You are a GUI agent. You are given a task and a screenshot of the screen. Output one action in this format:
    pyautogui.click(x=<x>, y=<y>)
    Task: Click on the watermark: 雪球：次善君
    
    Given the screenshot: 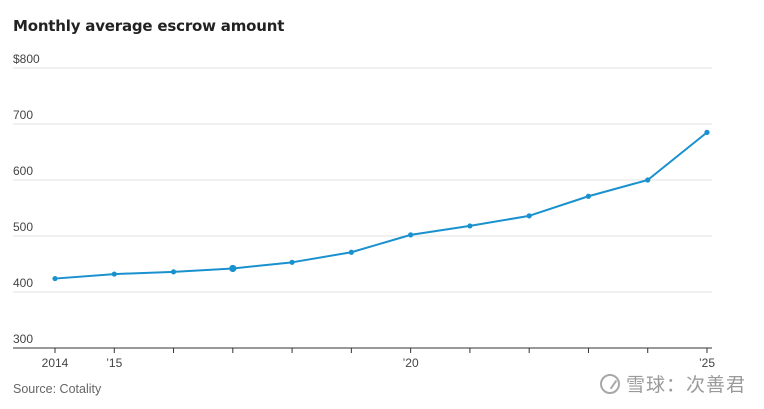 What is the action you would take?
    pyautogui.click(x=672, y=383)
    